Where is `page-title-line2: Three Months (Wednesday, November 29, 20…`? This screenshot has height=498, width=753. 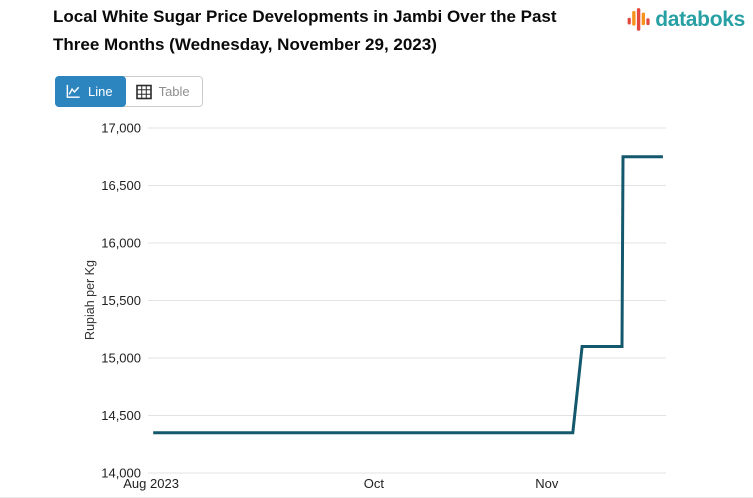
page-title-line2: Three Months (Wednesday, November 29, 20… is located at coordinates (245, 44).